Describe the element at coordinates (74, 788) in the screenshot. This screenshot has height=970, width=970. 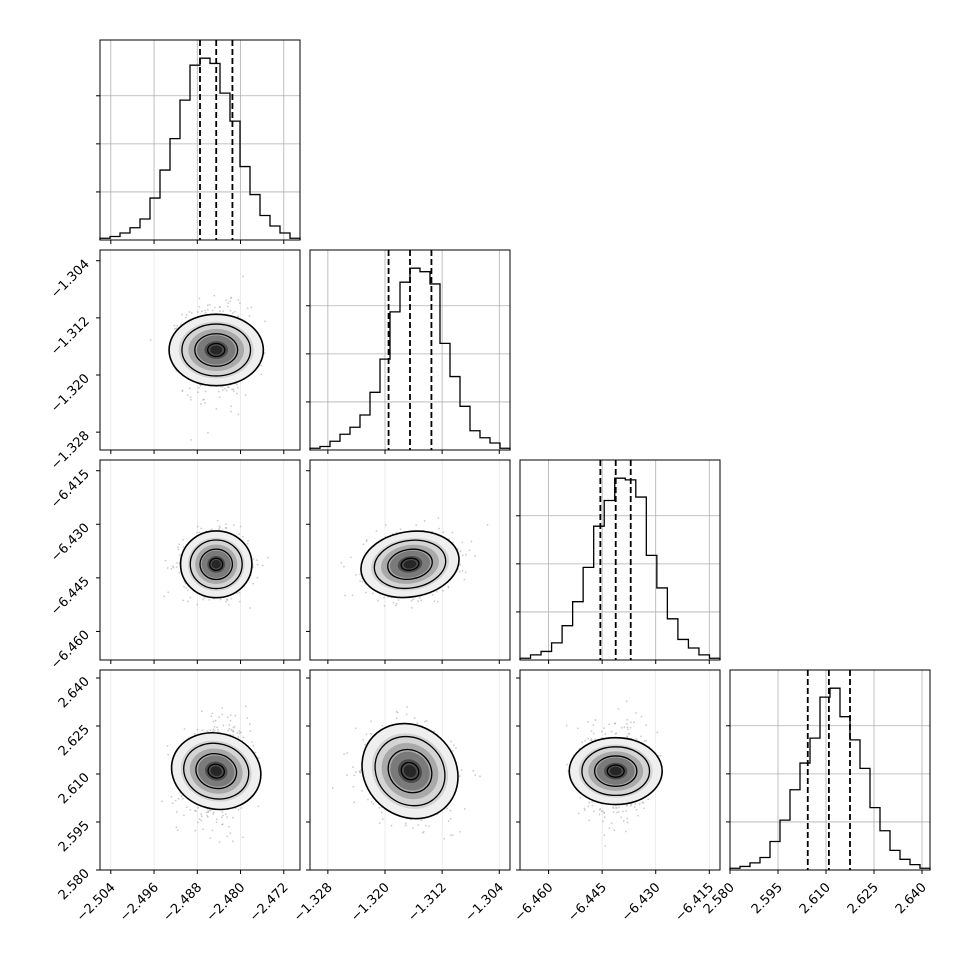
I see `y-tick-label: 2.610` at that location.